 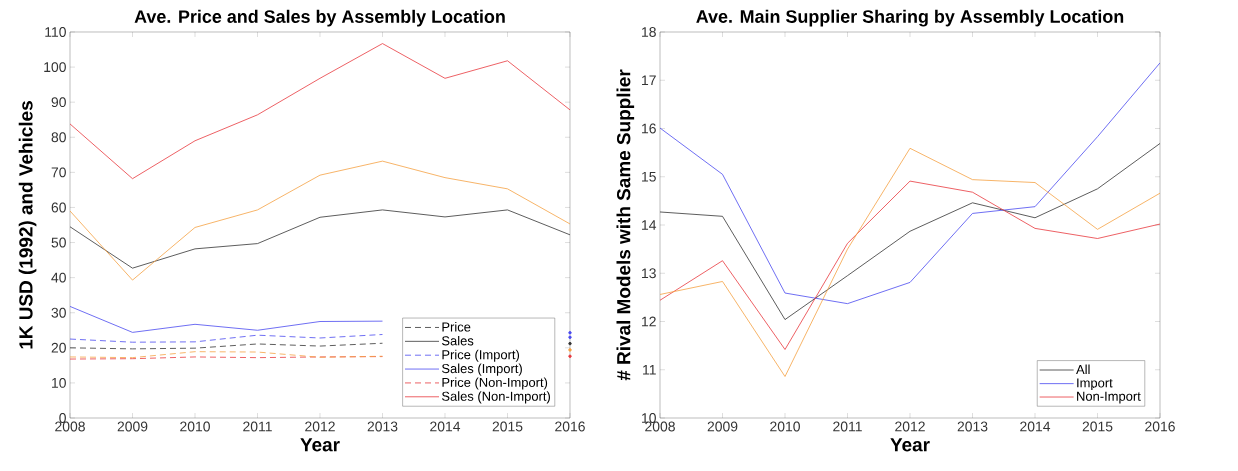 What do you see at coordinates (55, 32) in the screenshot?
I see `y-tick-label: 110` at bounding box center [55, 32].